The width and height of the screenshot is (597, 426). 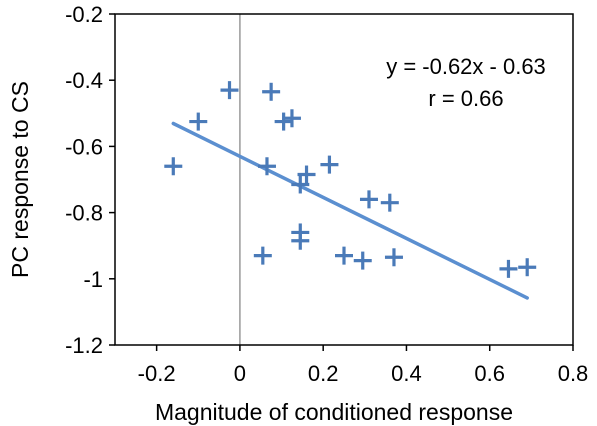 I want to click on y-tick-label: -0.2, so click(x=84, y=14).